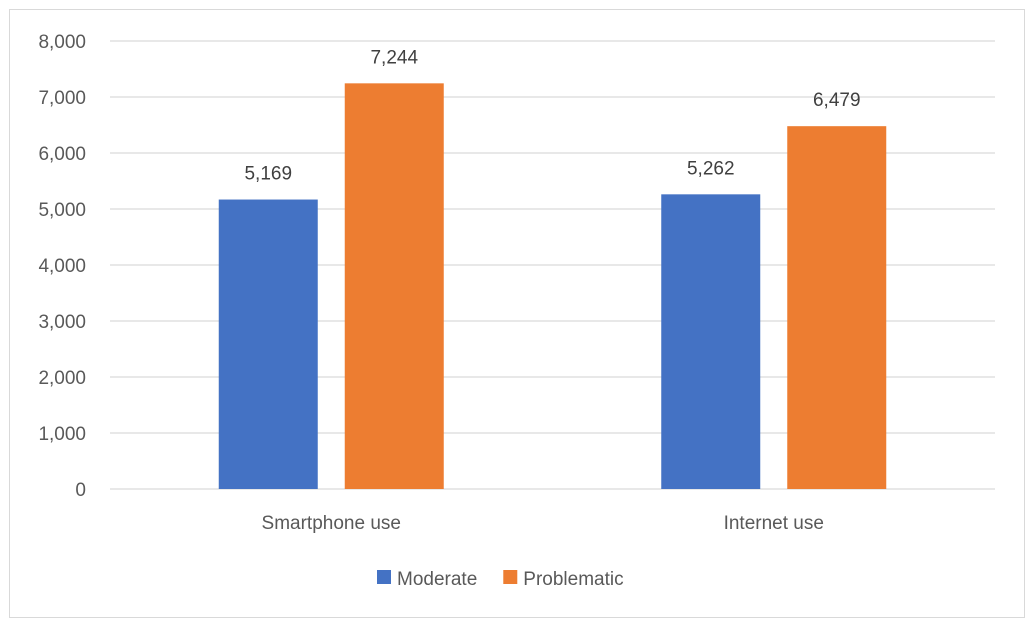 The height and width of the screenshot is (629, 1035). Describe the element at coordinates (573, 579) in the screenshot. I see `legend-label: Problematic` at that location.